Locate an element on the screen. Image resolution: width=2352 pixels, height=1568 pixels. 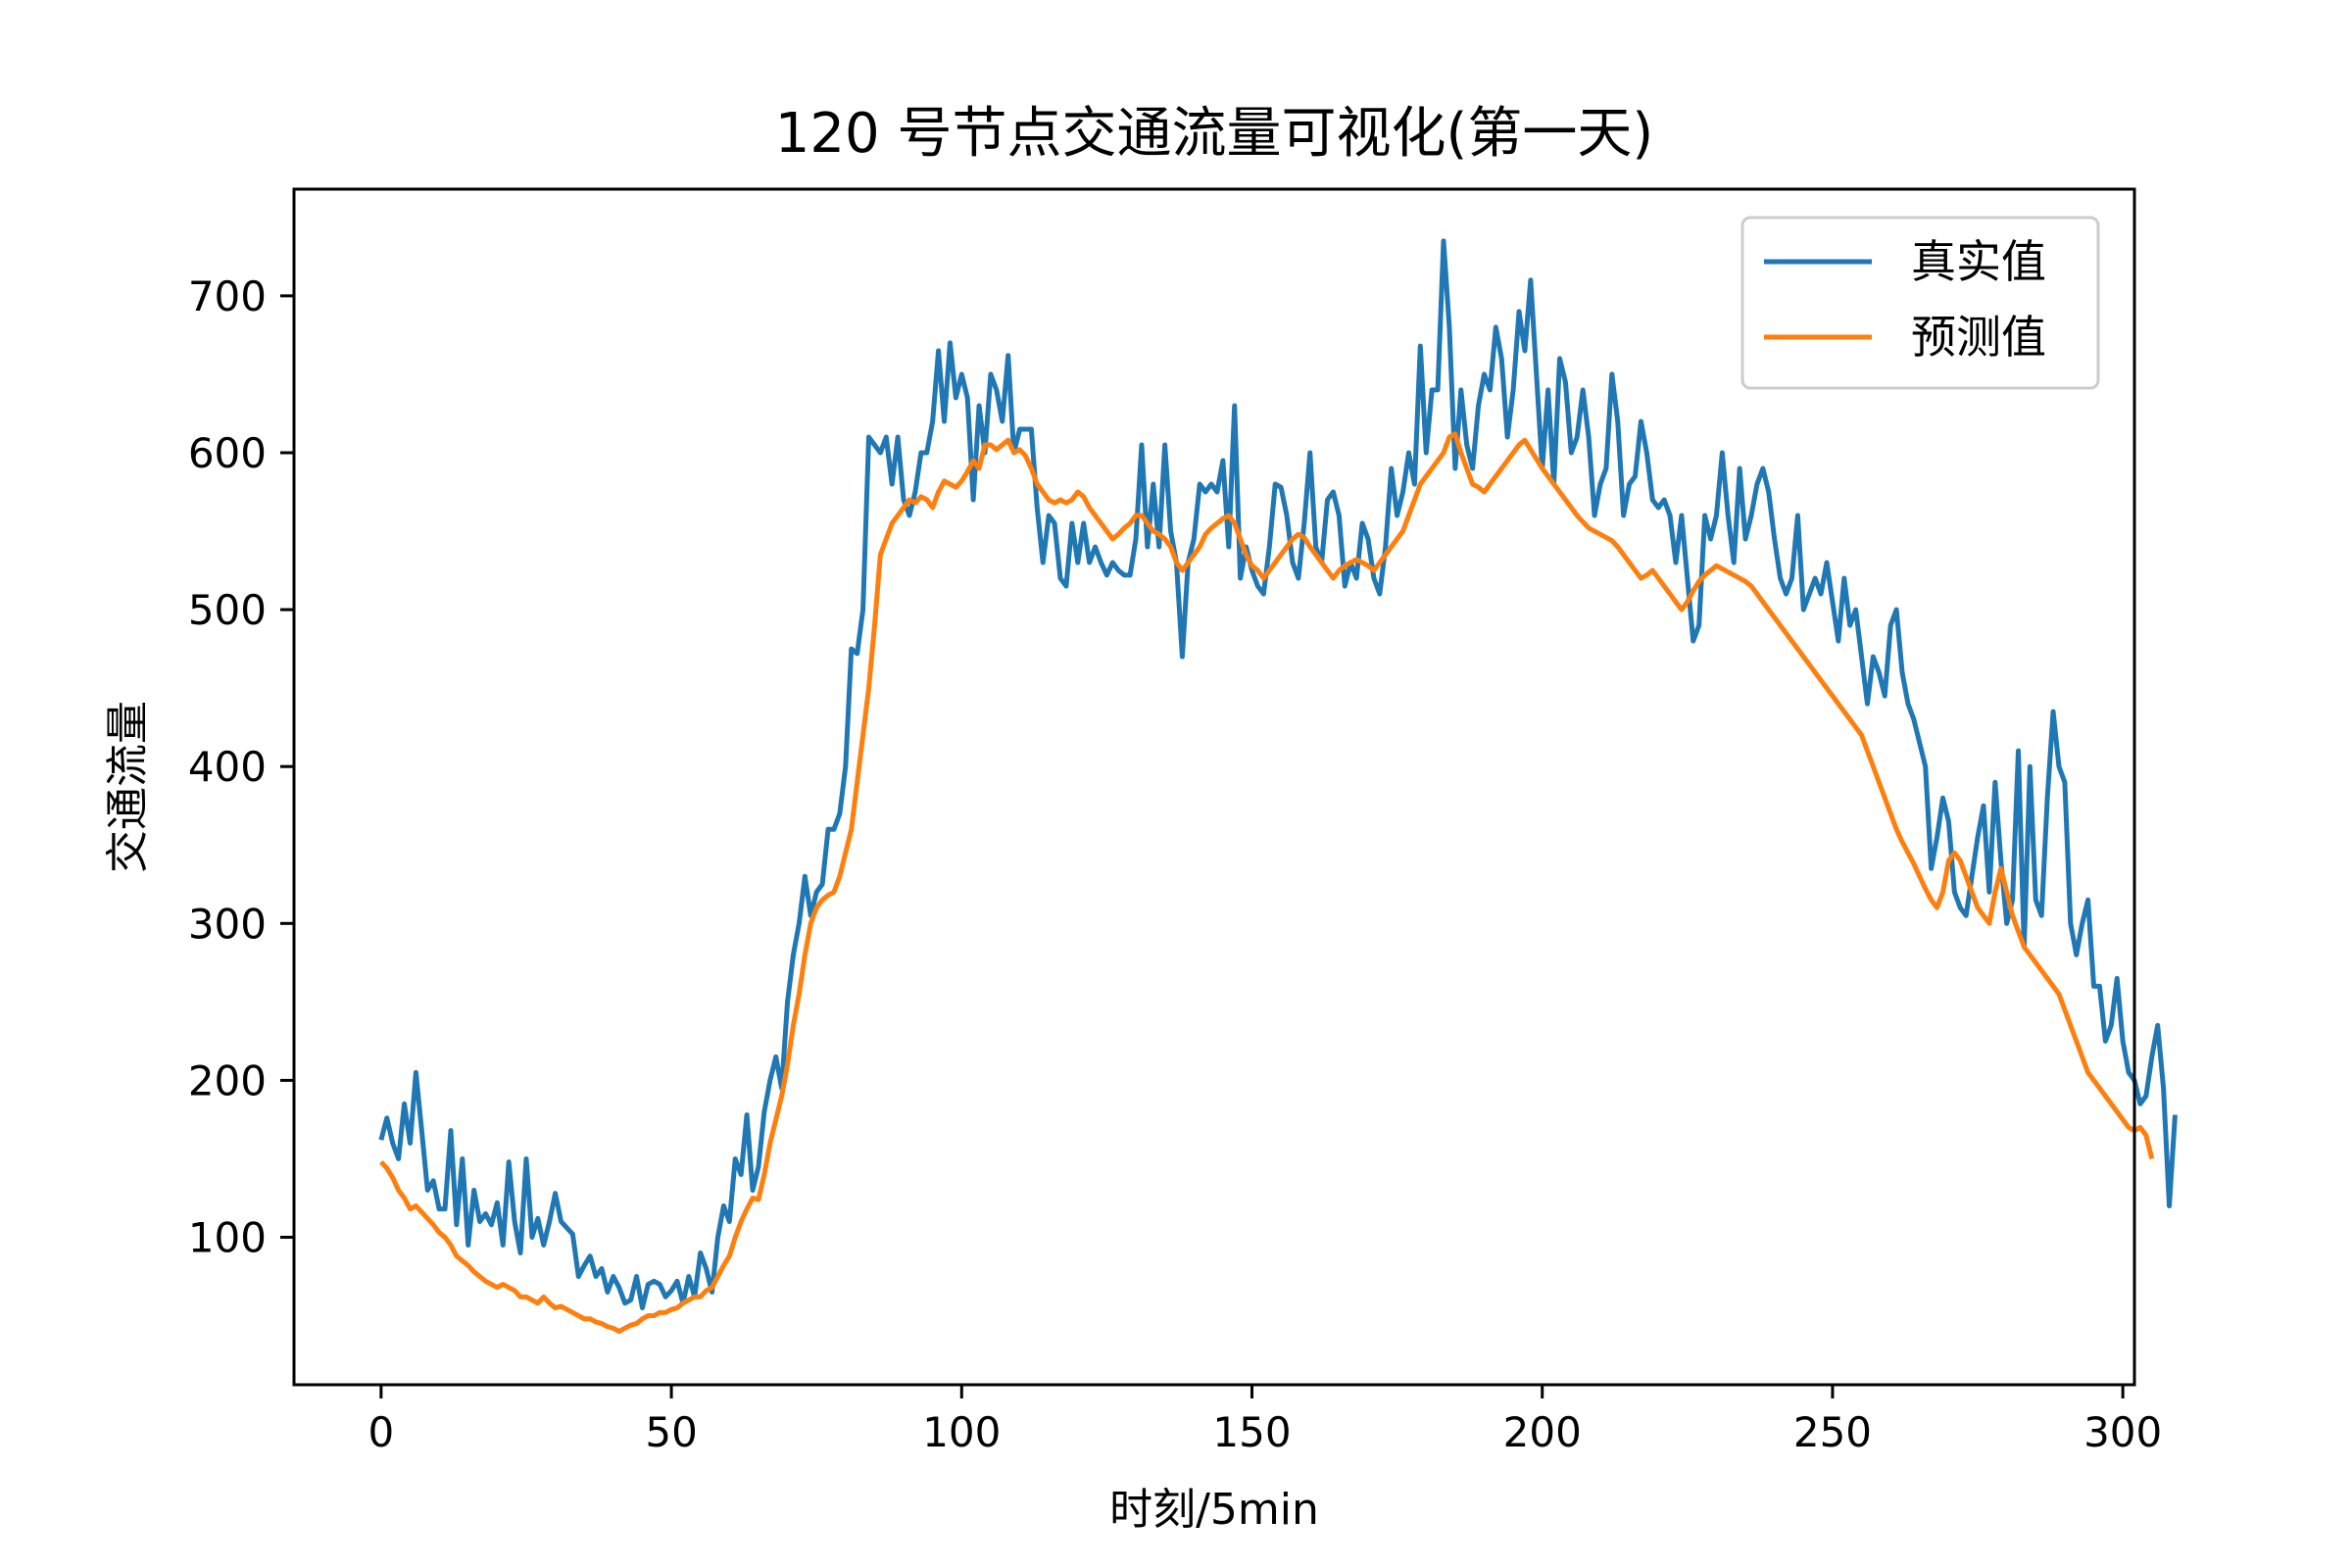
y-axis-label: 交通流量 is located at coordinates (128, 787).